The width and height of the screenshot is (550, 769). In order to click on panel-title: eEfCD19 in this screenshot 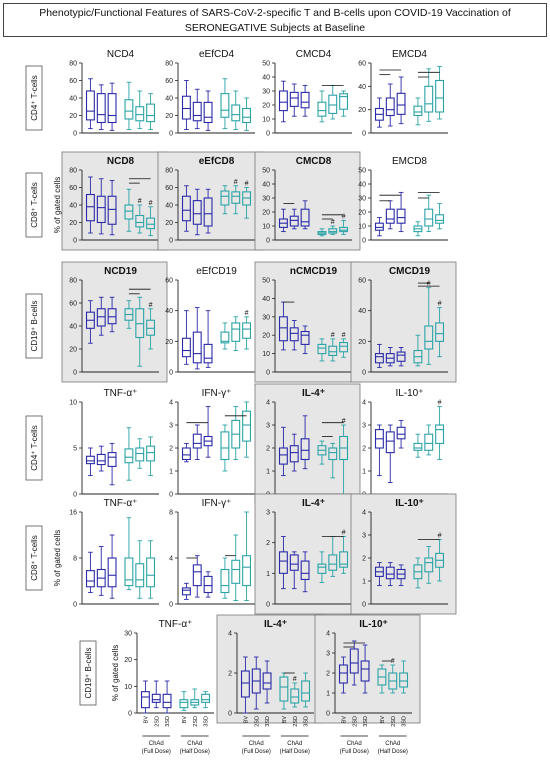, I will do `click(216, 271)`.